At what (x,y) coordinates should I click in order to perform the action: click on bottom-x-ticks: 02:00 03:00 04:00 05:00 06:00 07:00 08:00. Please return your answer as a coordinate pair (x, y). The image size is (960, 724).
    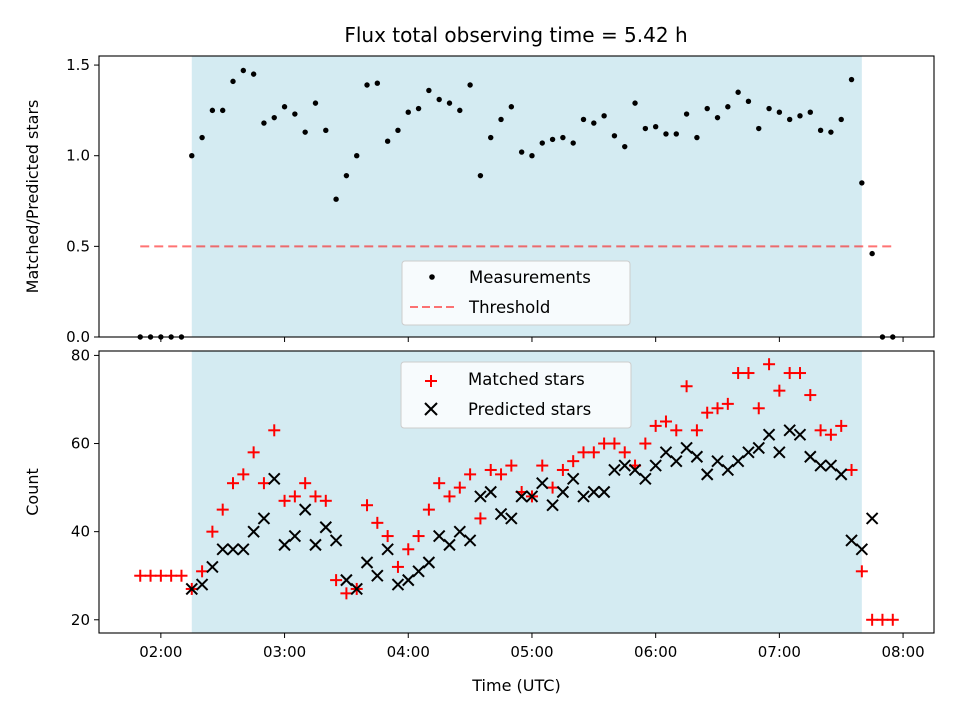
    Looking at the image, I should click on (532, 647).